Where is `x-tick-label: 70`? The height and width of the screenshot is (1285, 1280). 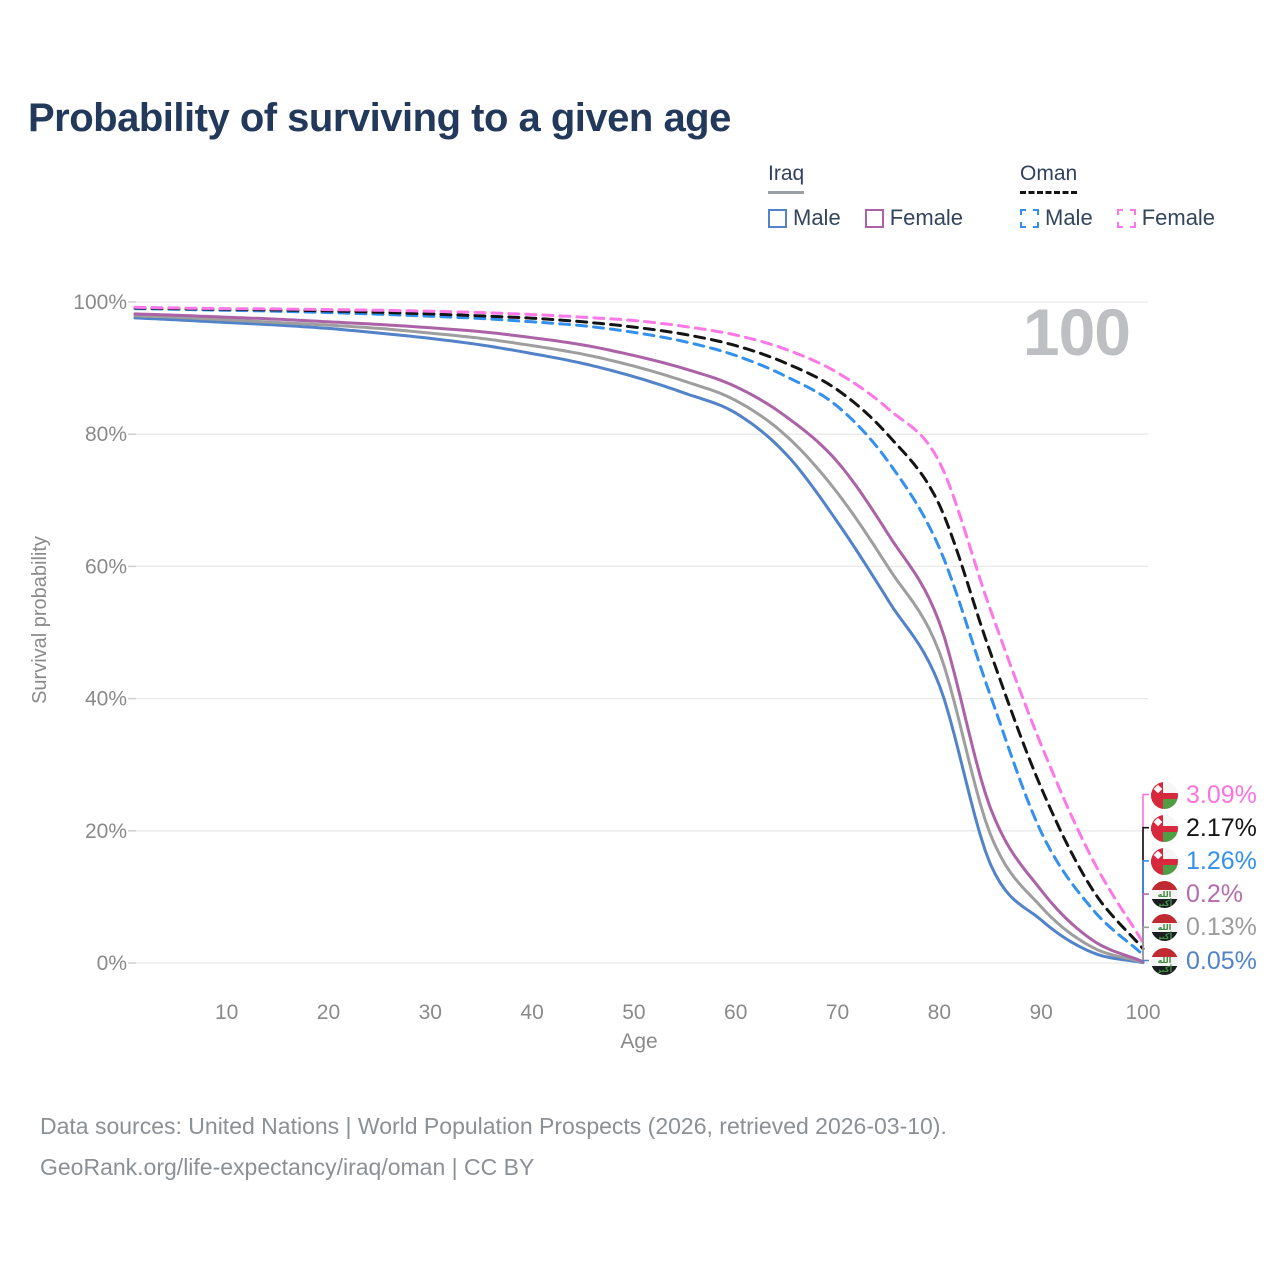
x-tick-label: 70 is located at coordinates (837, 1012).